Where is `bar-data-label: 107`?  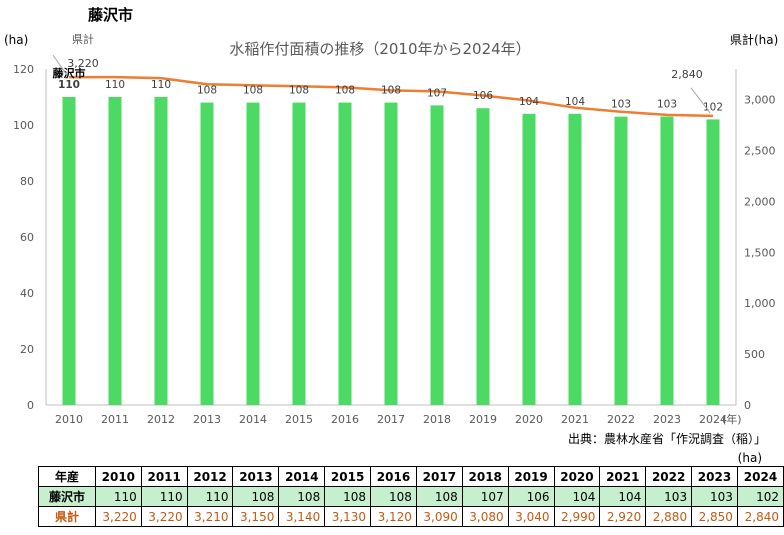 bar-data-label: 107 is located at coordinates (437, 93).